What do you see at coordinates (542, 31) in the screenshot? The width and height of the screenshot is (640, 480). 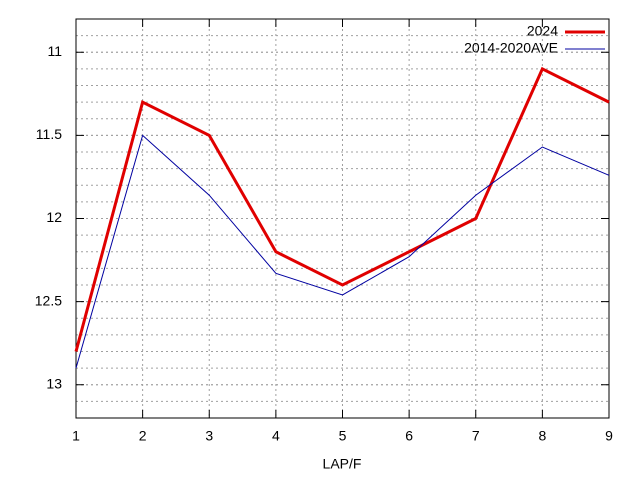 I see `legend-label: 2024` at bounding box center [542, 31].